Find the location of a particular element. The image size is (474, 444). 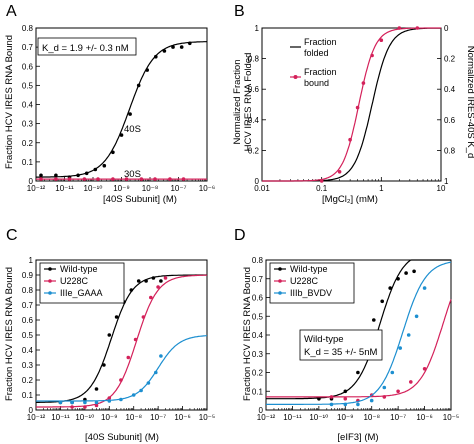

panel-b-frame is located at coordinates (351, 104).